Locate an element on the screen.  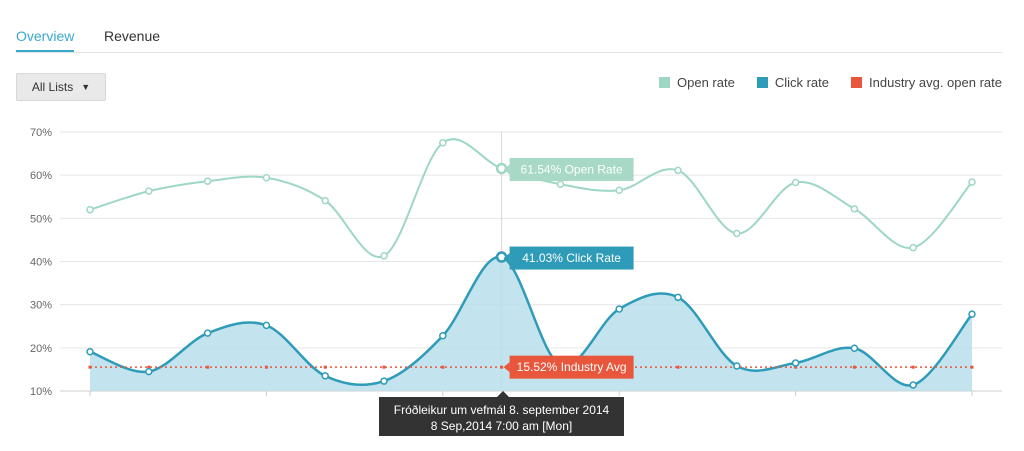
legend-label-open-rate: Open rate is located at coordinates (706, 82).